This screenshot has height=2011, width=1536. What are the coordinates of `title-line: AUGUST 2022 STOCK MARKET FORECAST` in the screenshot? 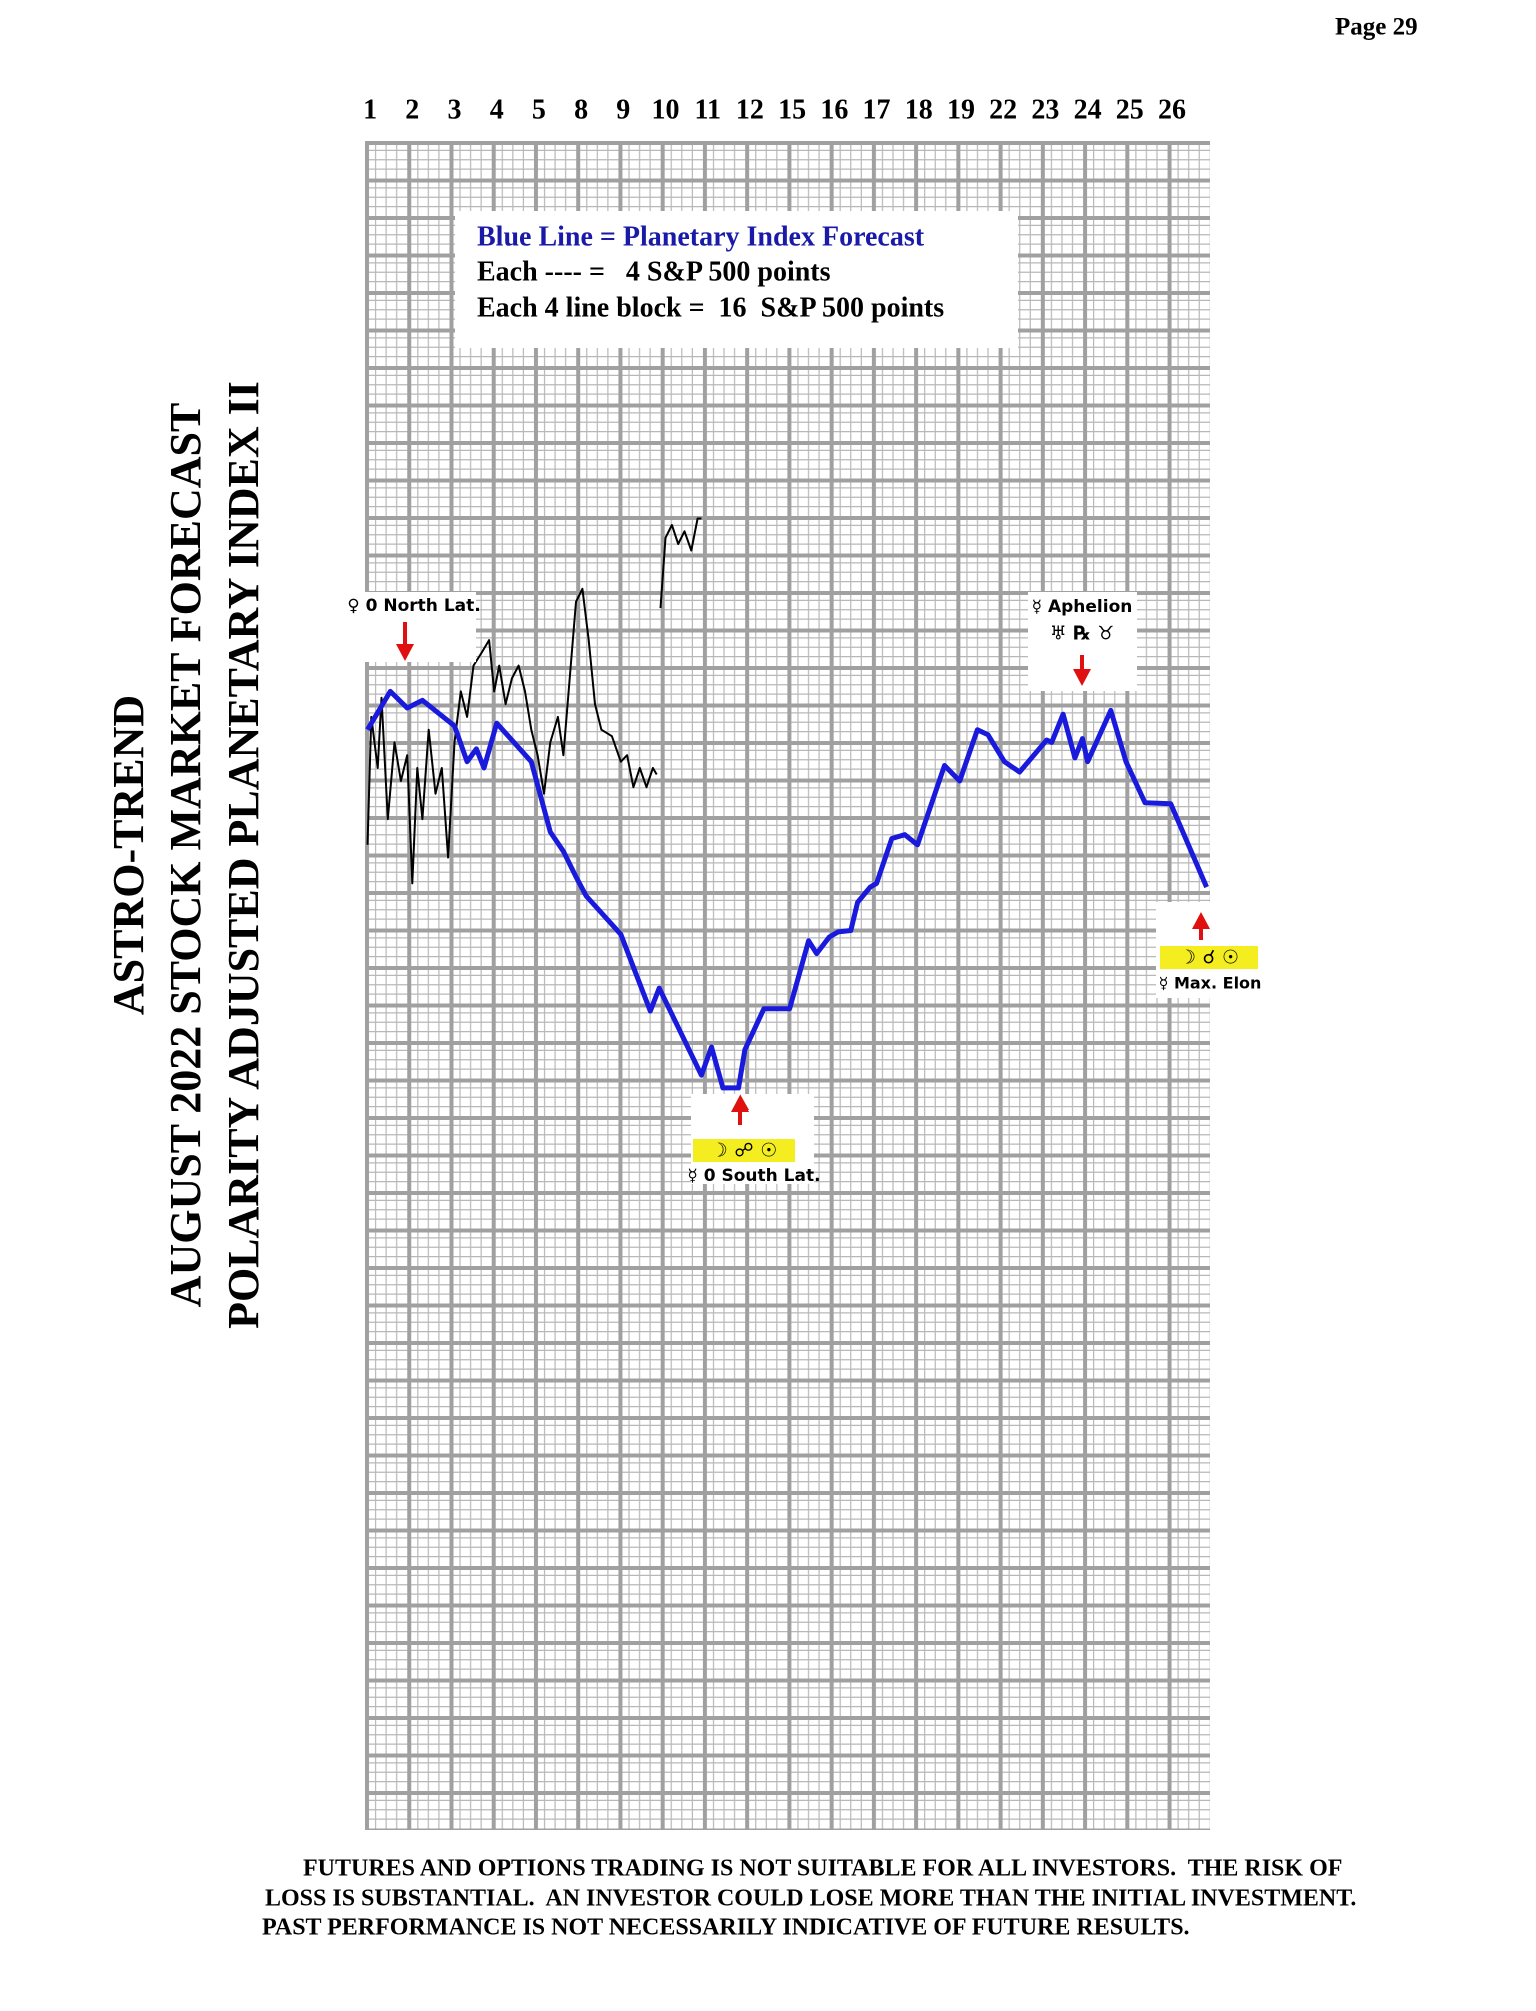 It's located at (185, 855).